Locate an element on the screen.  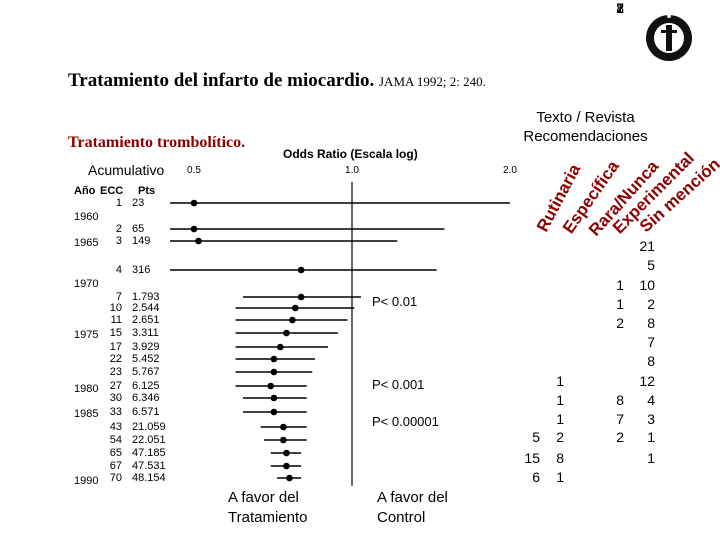
texto-revista-heading: Texto / Revista Recomendaciones is located at coordinates (585, 127).